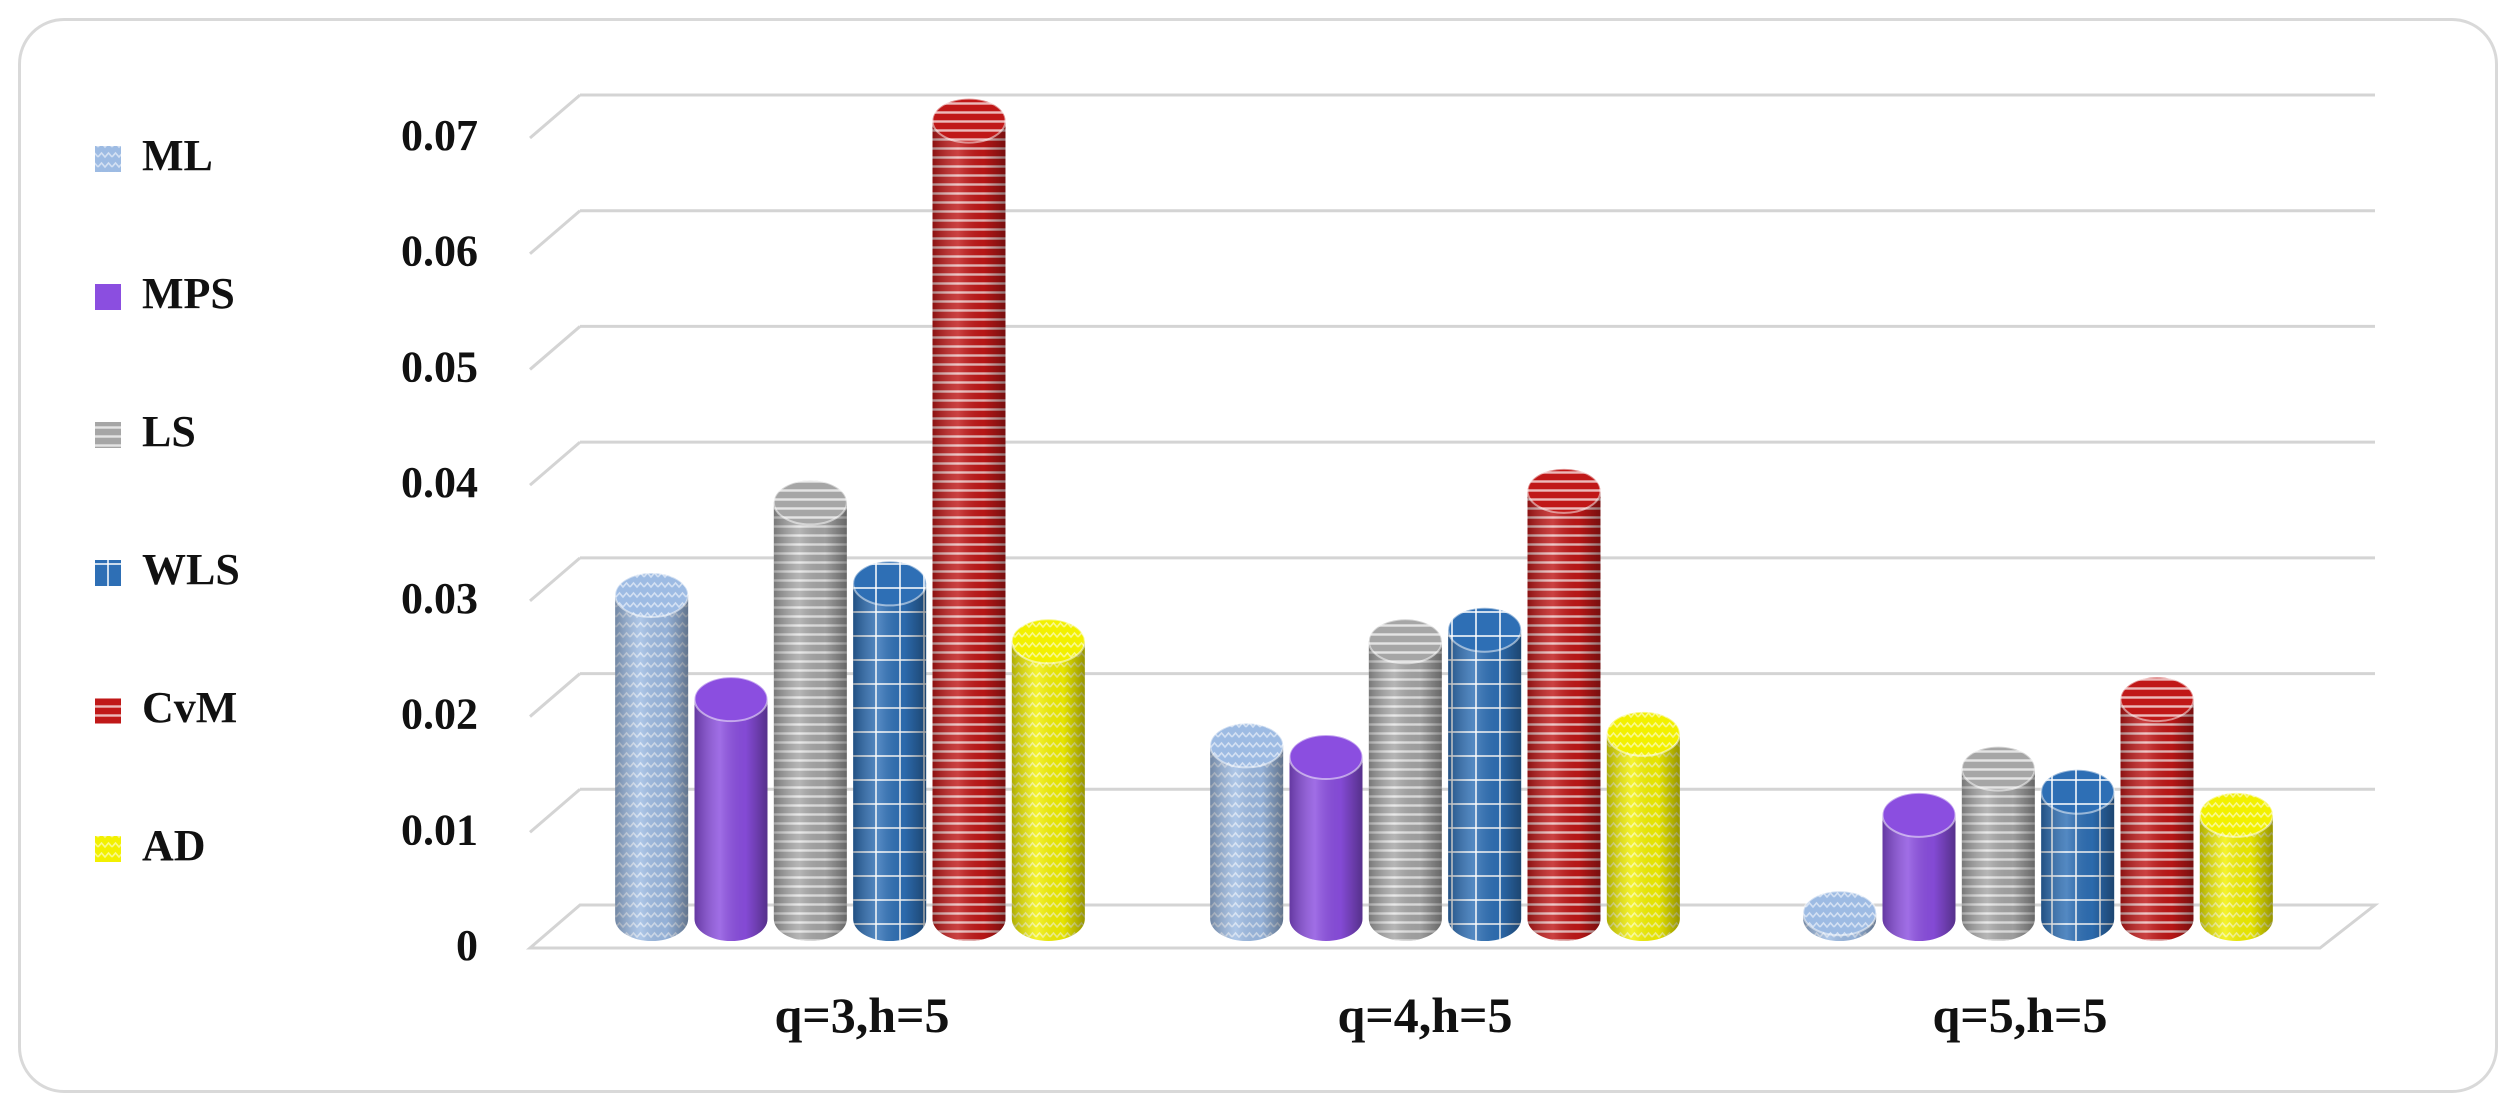 The image size is (2519, 1115). I want to click on legend: ML MPS LS WLS CvM AD, so click(167, 500).